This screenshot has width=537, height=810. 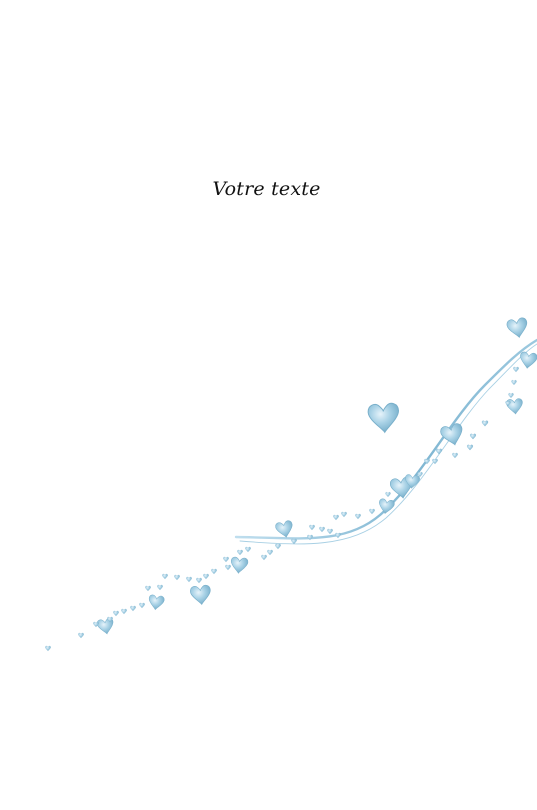 I want to click on card-title-text: Votre texte, so click(x=266, y=189).